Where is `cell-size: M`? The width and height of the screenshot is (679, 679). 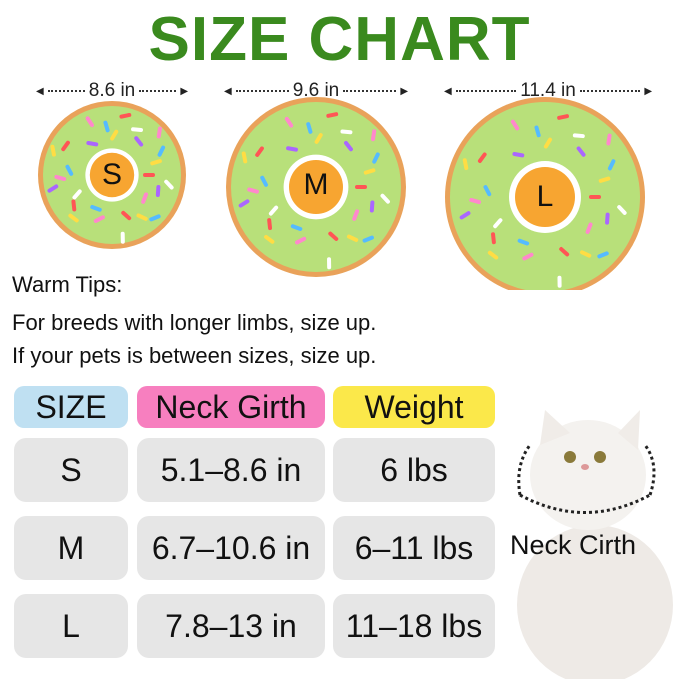
cell-size: M is located at coordinates (71, 548).